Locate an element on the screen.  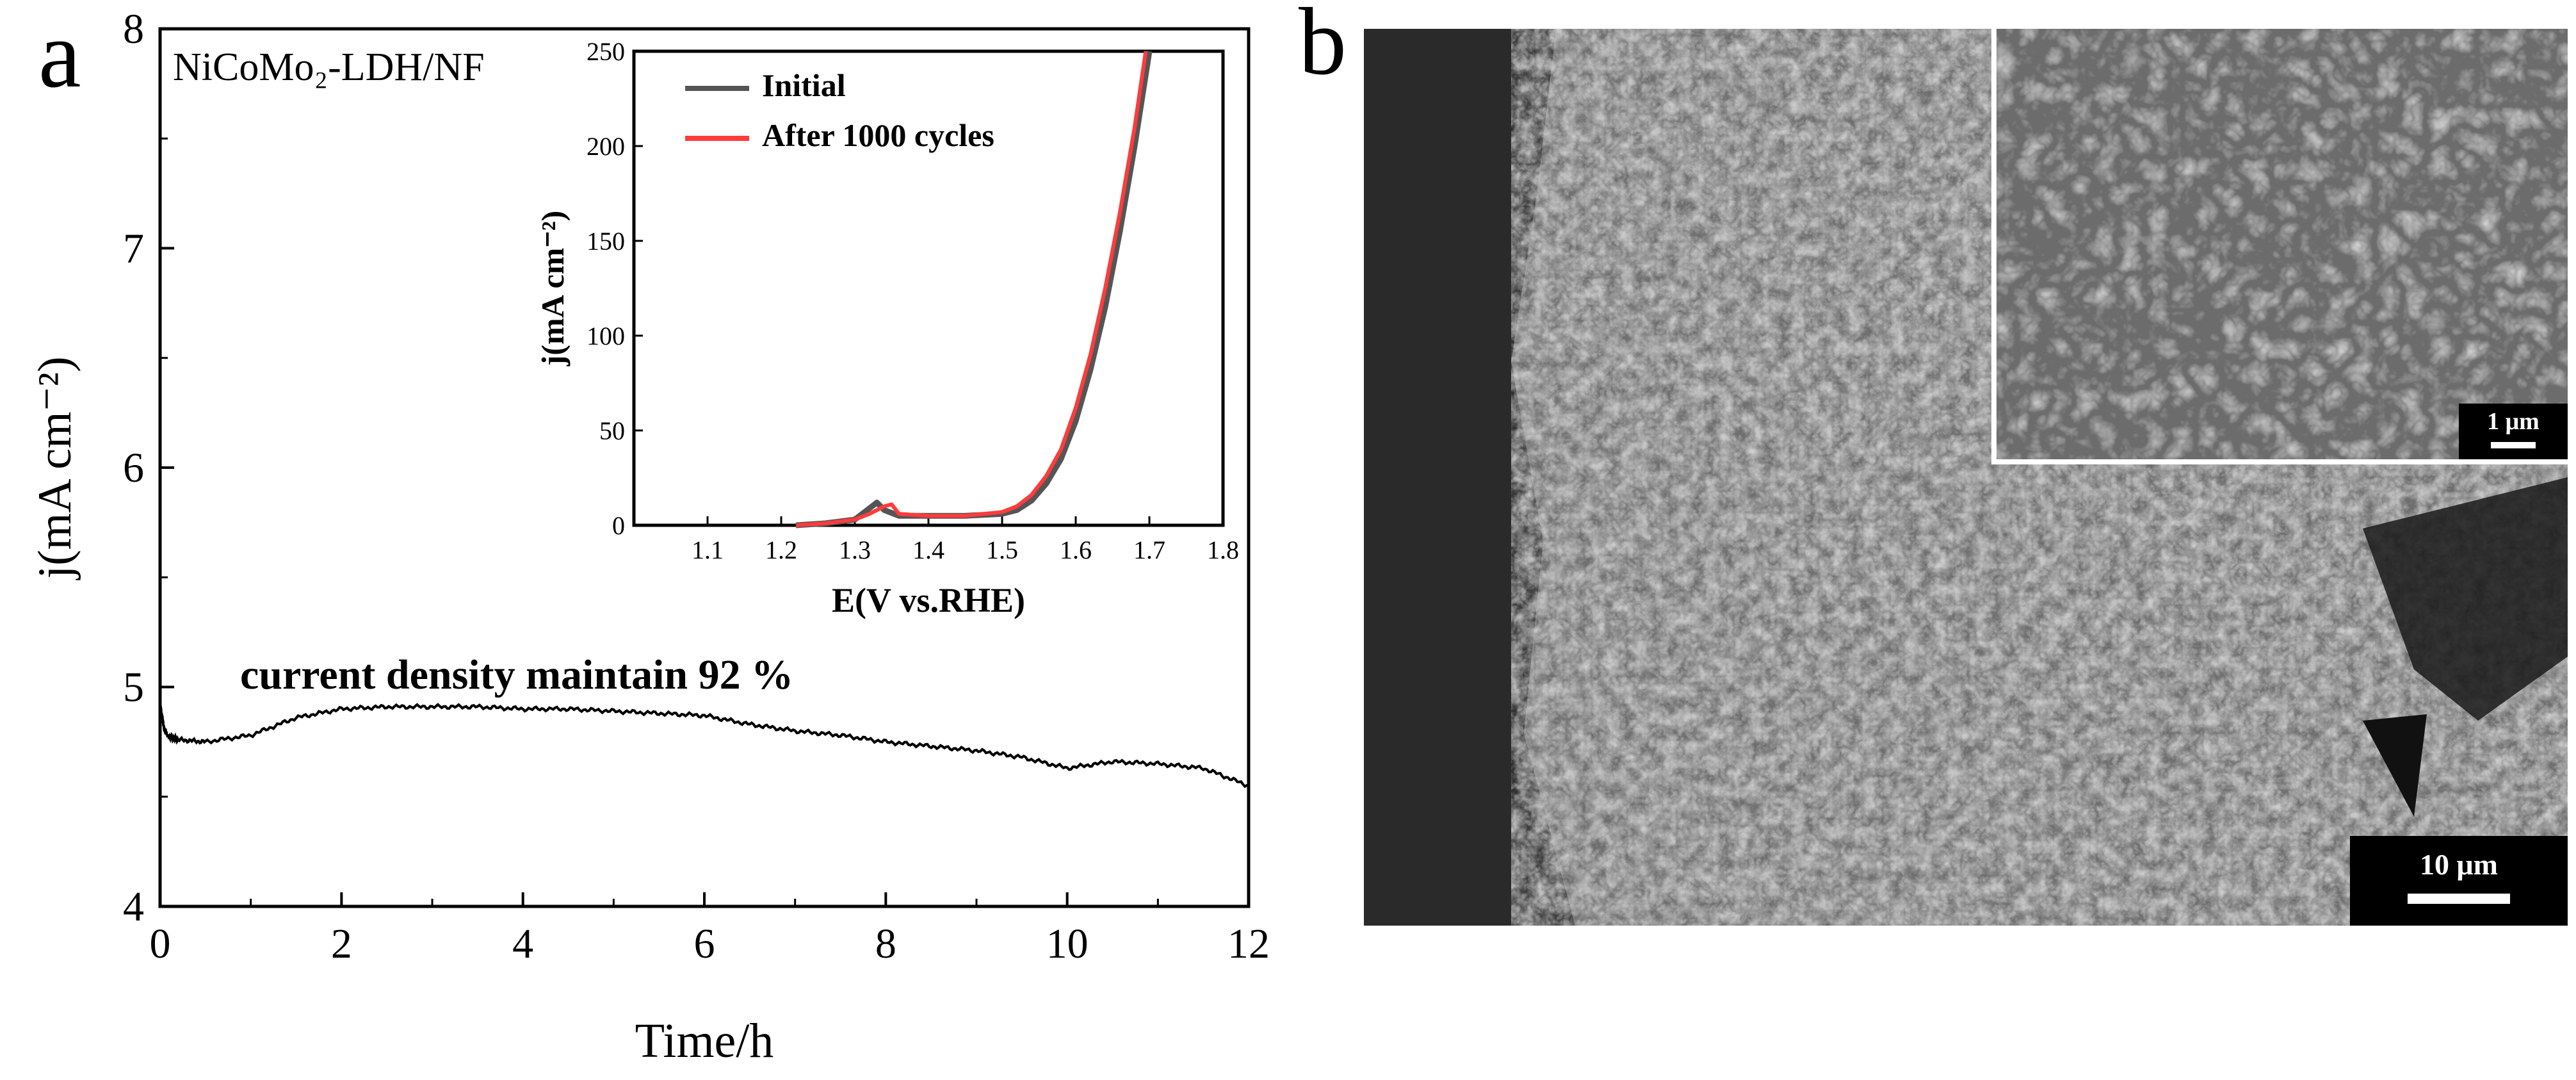
inset-x-tick-label: 1.1 is located at coordinates (708, 550).